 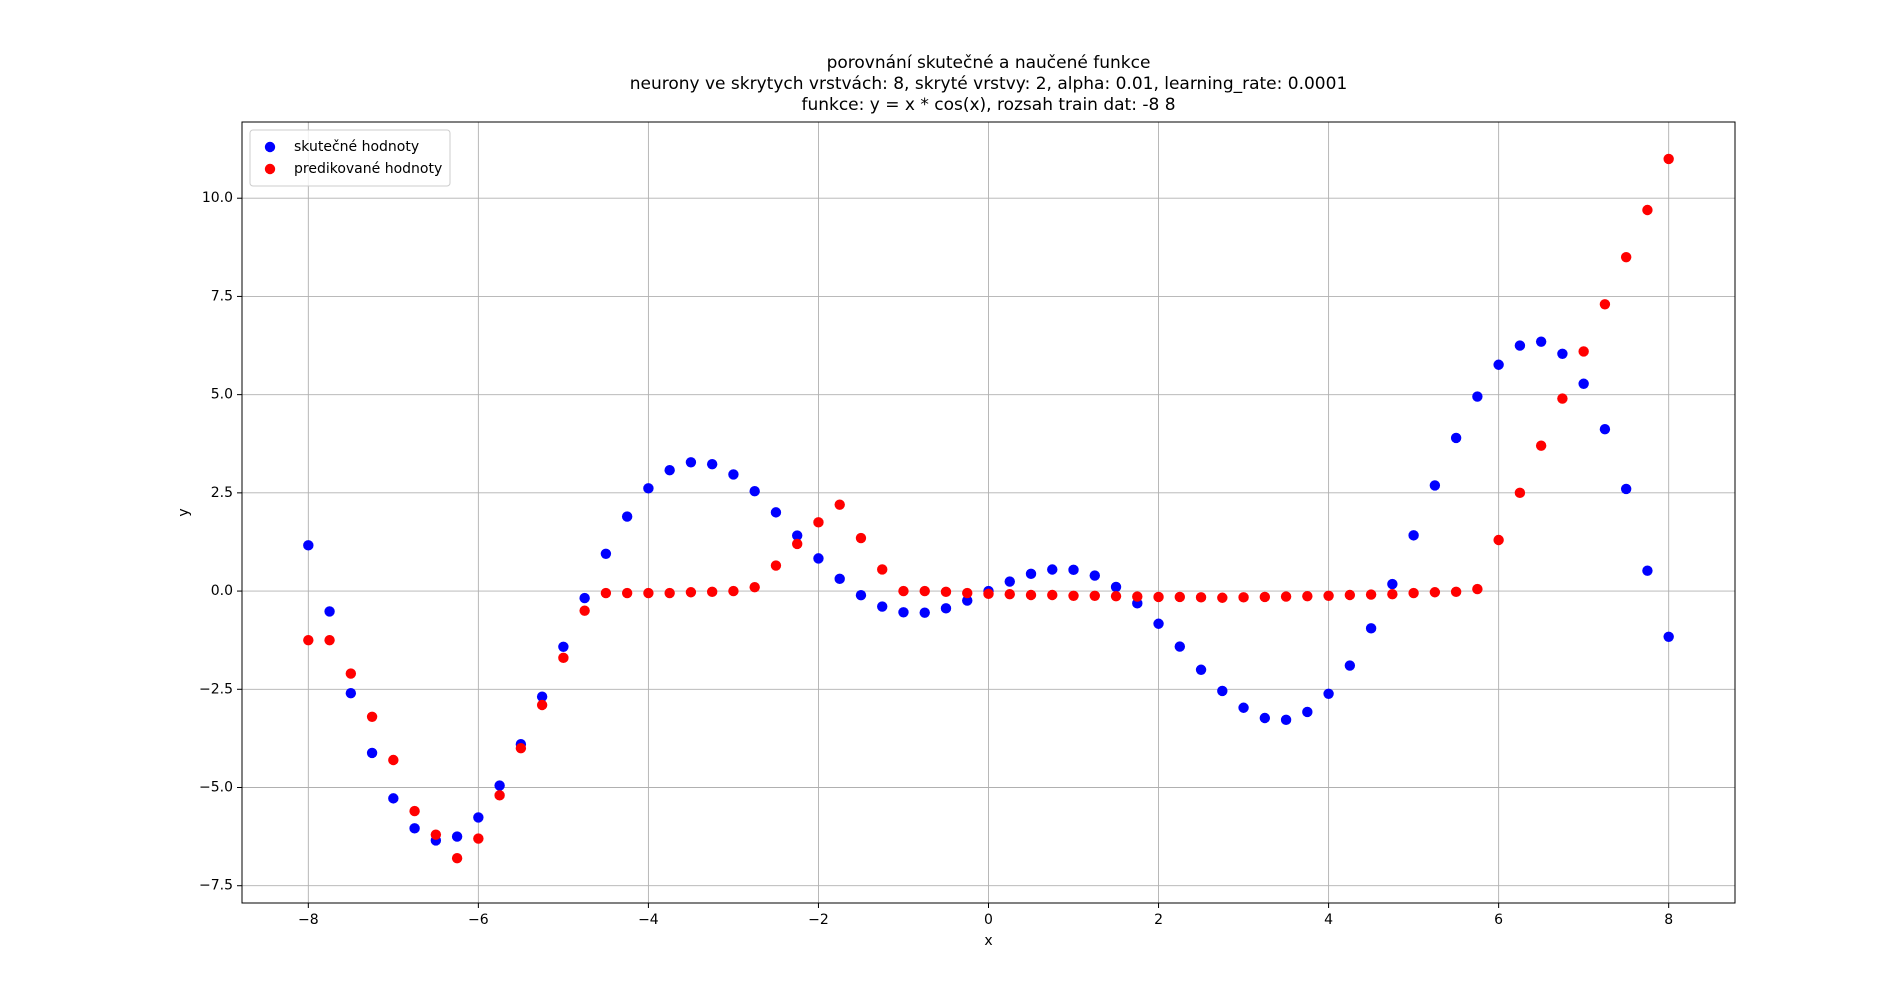 What do you see at coordinates (222, 296) in the screenshot?
I see `y-tick-label: 7.5` at bounding box center [222, 296].